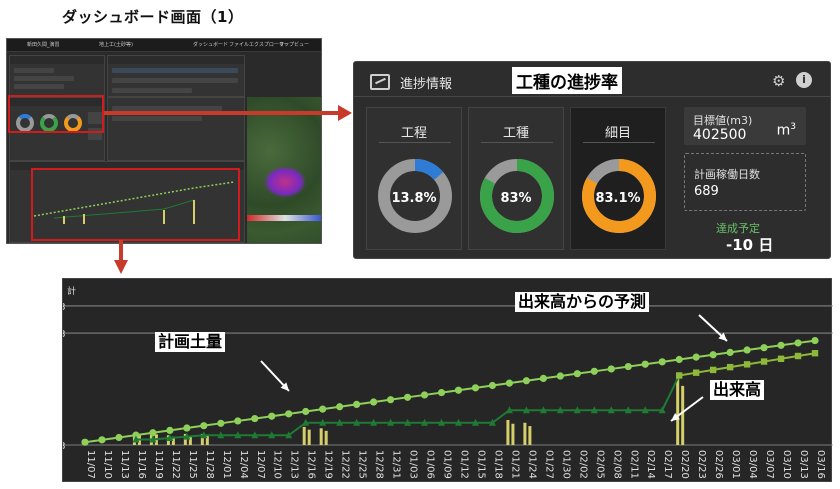  Describe the element at coordinates (116, 45) in the screenshot. I see `thumbnail-tab: 地上工(土砂等)` at that location.